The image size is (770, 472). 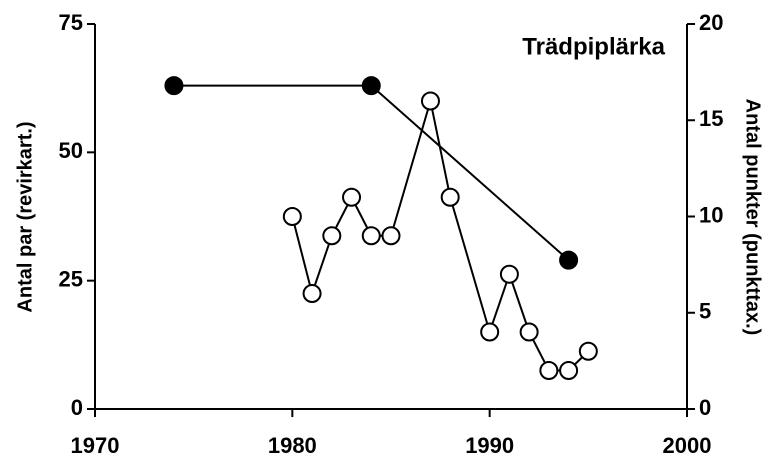 What do you see at coordinates (292, 445) in the screenshot?
I see `x-tick-label: 1980` at bounding box center [292, 445].